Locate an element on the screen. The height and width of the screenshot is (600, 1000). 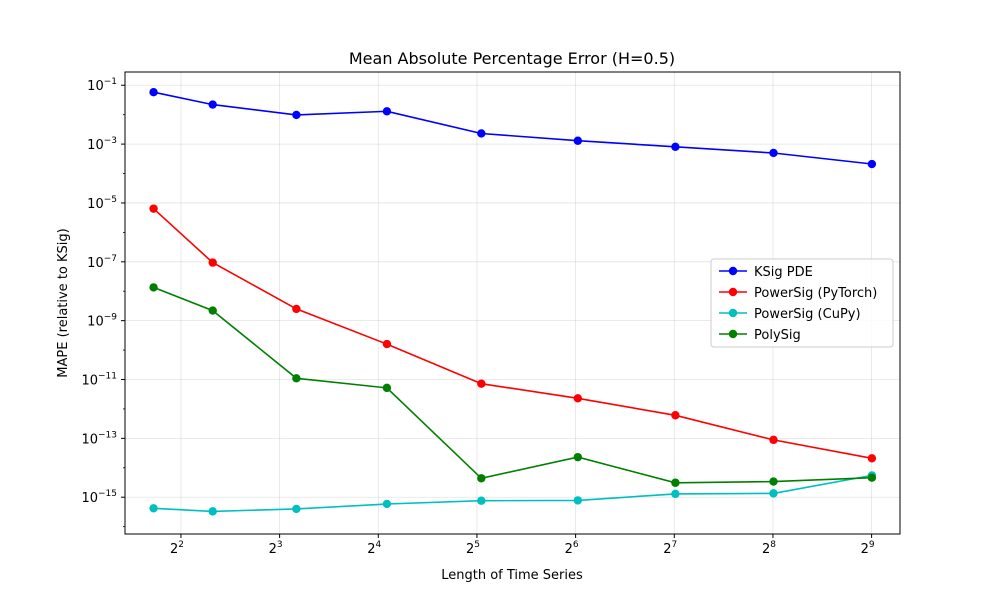
legend-box is located at coordinates (802, 303).